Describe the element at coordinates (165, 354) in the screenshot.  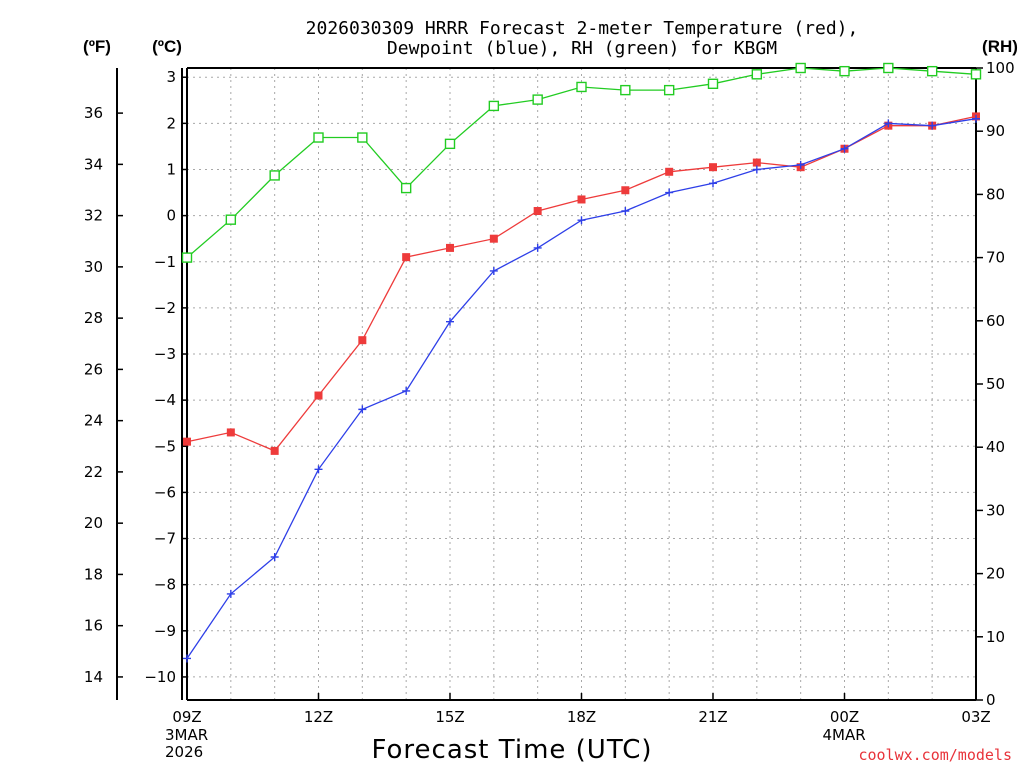
I see `celsius-tick-label: −3` at that location.